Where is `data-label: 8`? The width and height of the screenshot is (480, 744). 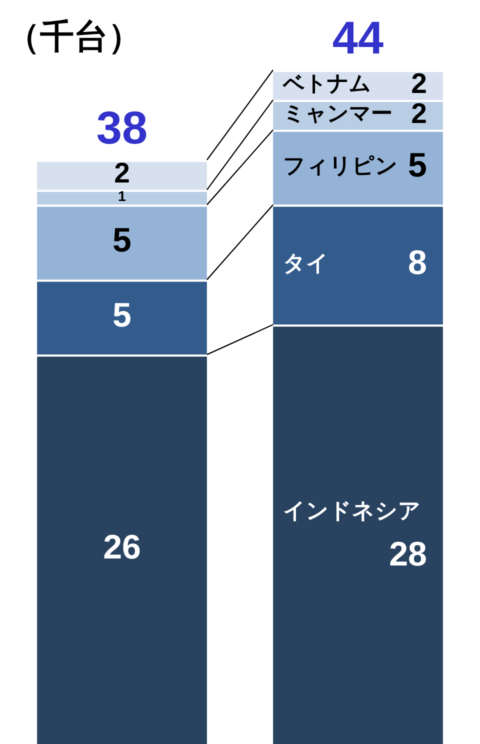
data-label: 8 is located at coordinates (417, 263).